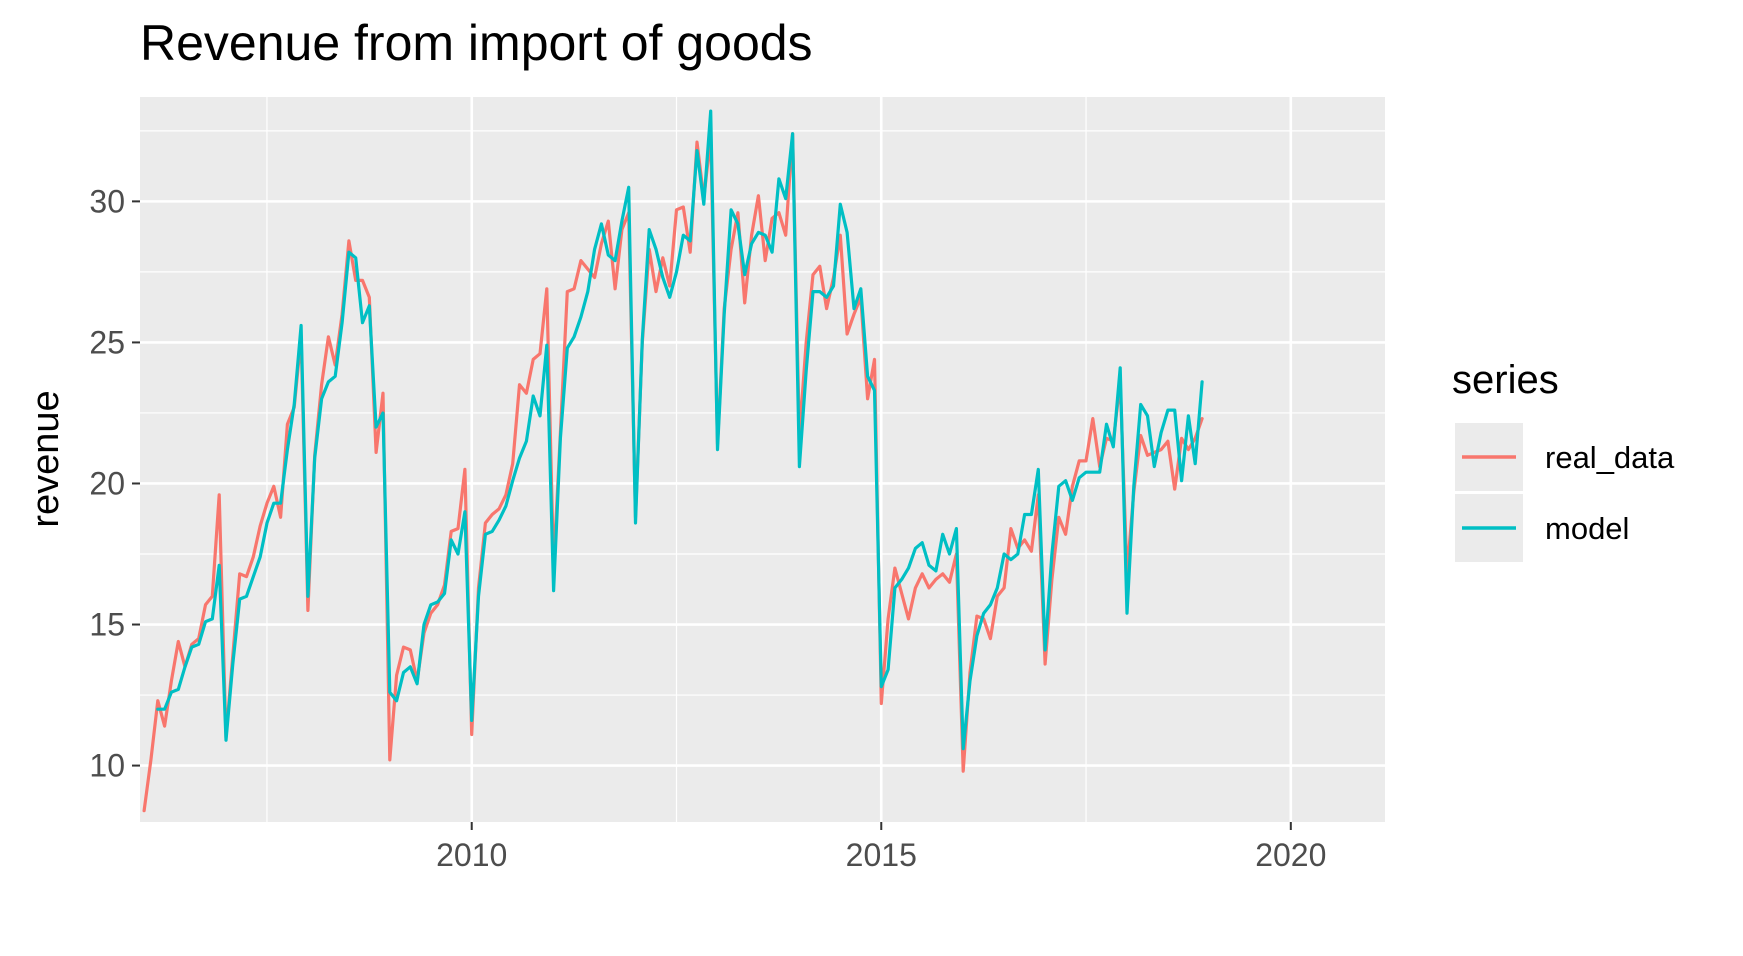 The image size is (1743, 956). I want to click on x-tick-label: 2010, so click(471, 855).